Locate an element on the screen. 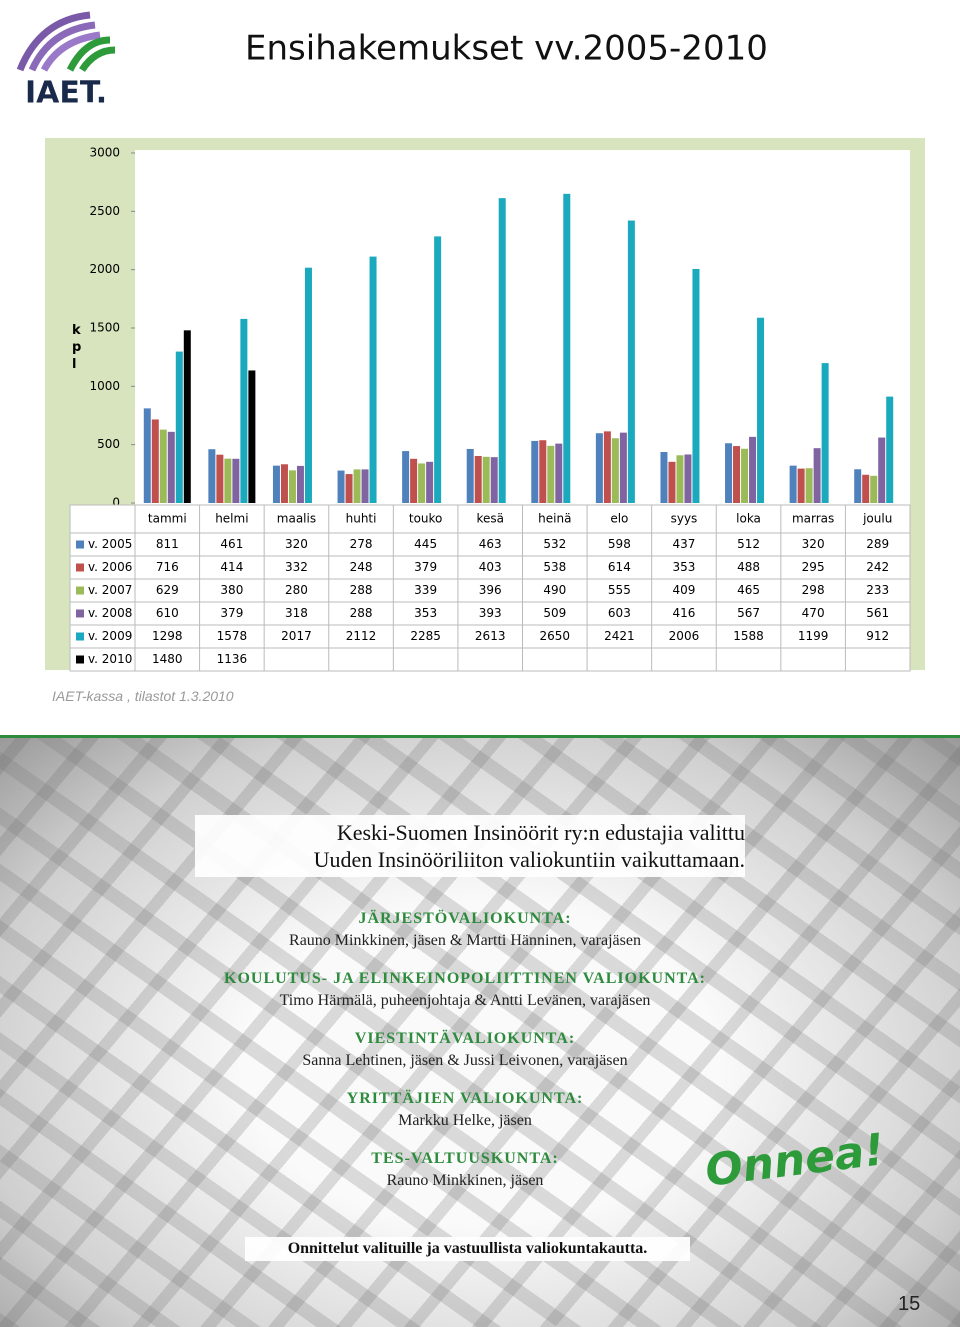 The width and height of the screenshot is (960, 1327). table-value: 332 is located at coordinates (296, 567).